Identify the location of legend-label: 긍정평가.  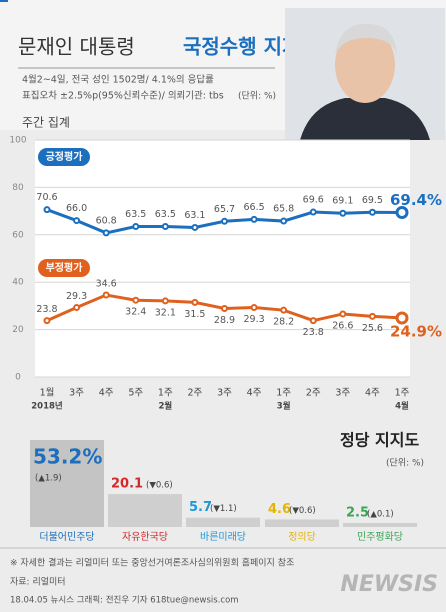
(65, 156).